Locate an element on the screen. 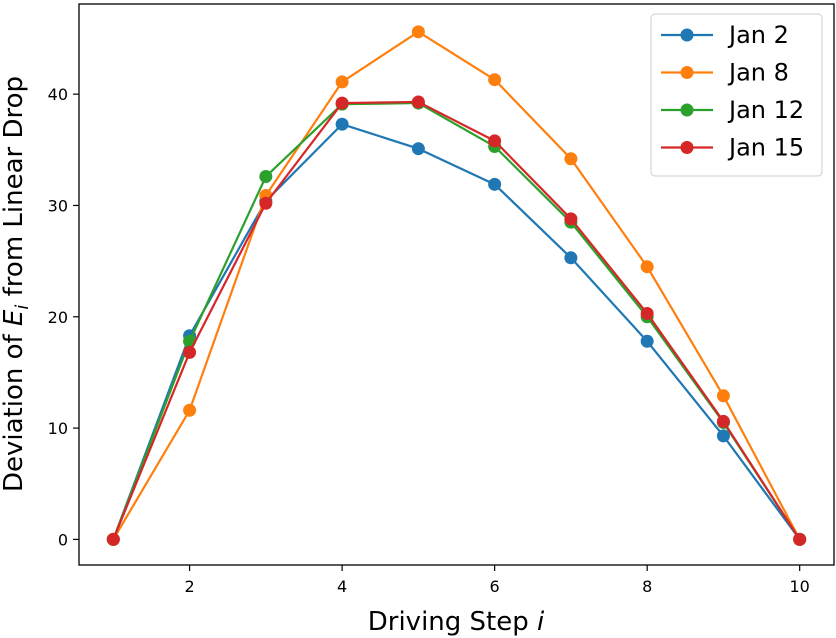  y-tick-label-2: 20 is located at coordinates (58, 317).